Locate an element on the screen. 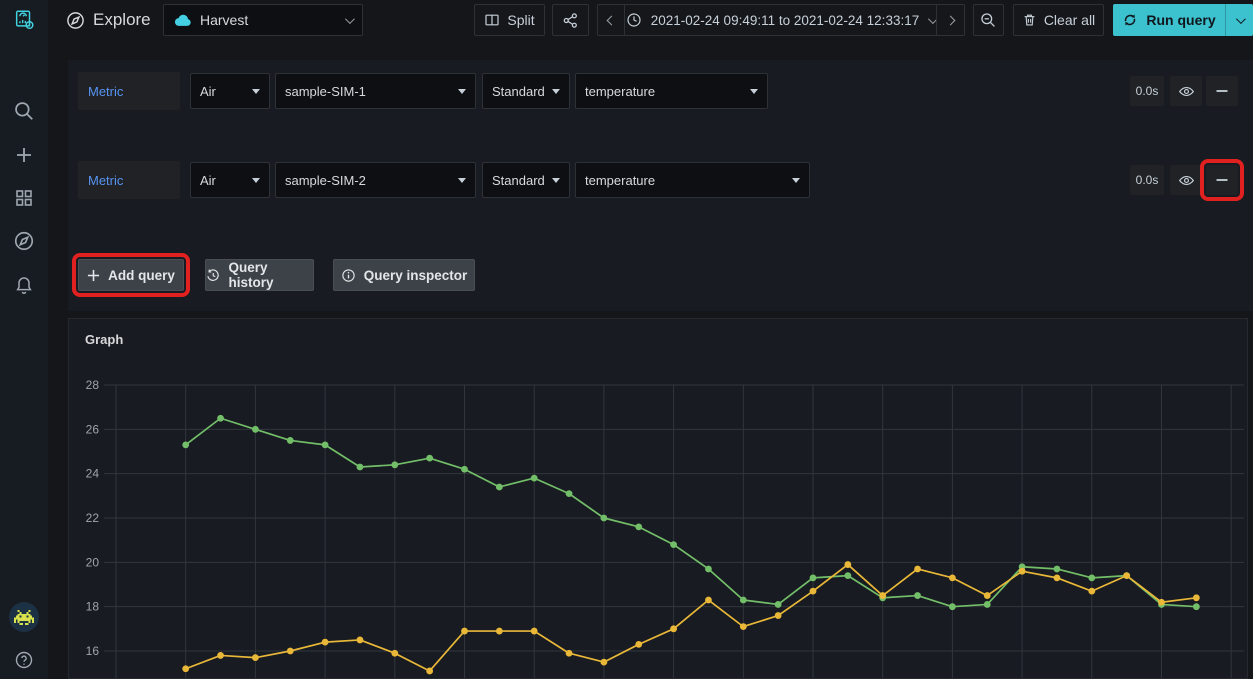 This screenshot has width=1253, height=679. svg-text: 16 is located at coordinates (93, 651).